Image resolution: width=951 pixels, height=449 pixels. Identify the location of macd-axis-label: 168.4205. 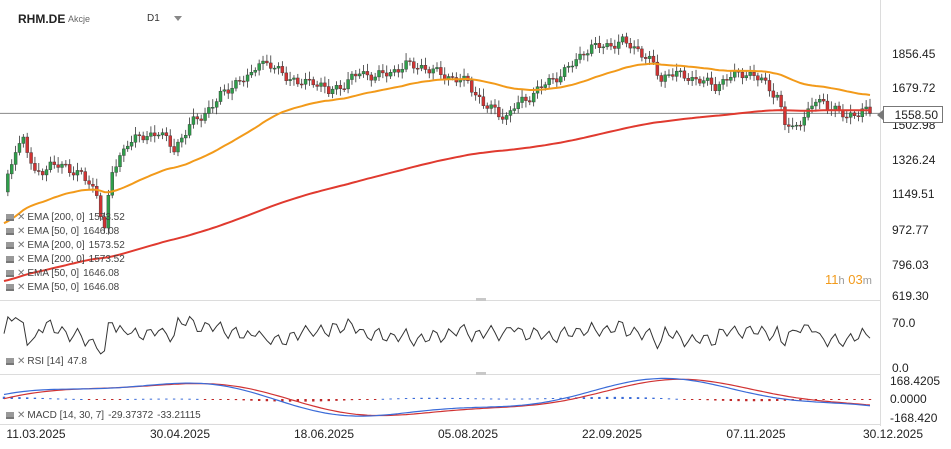
(915, 381).